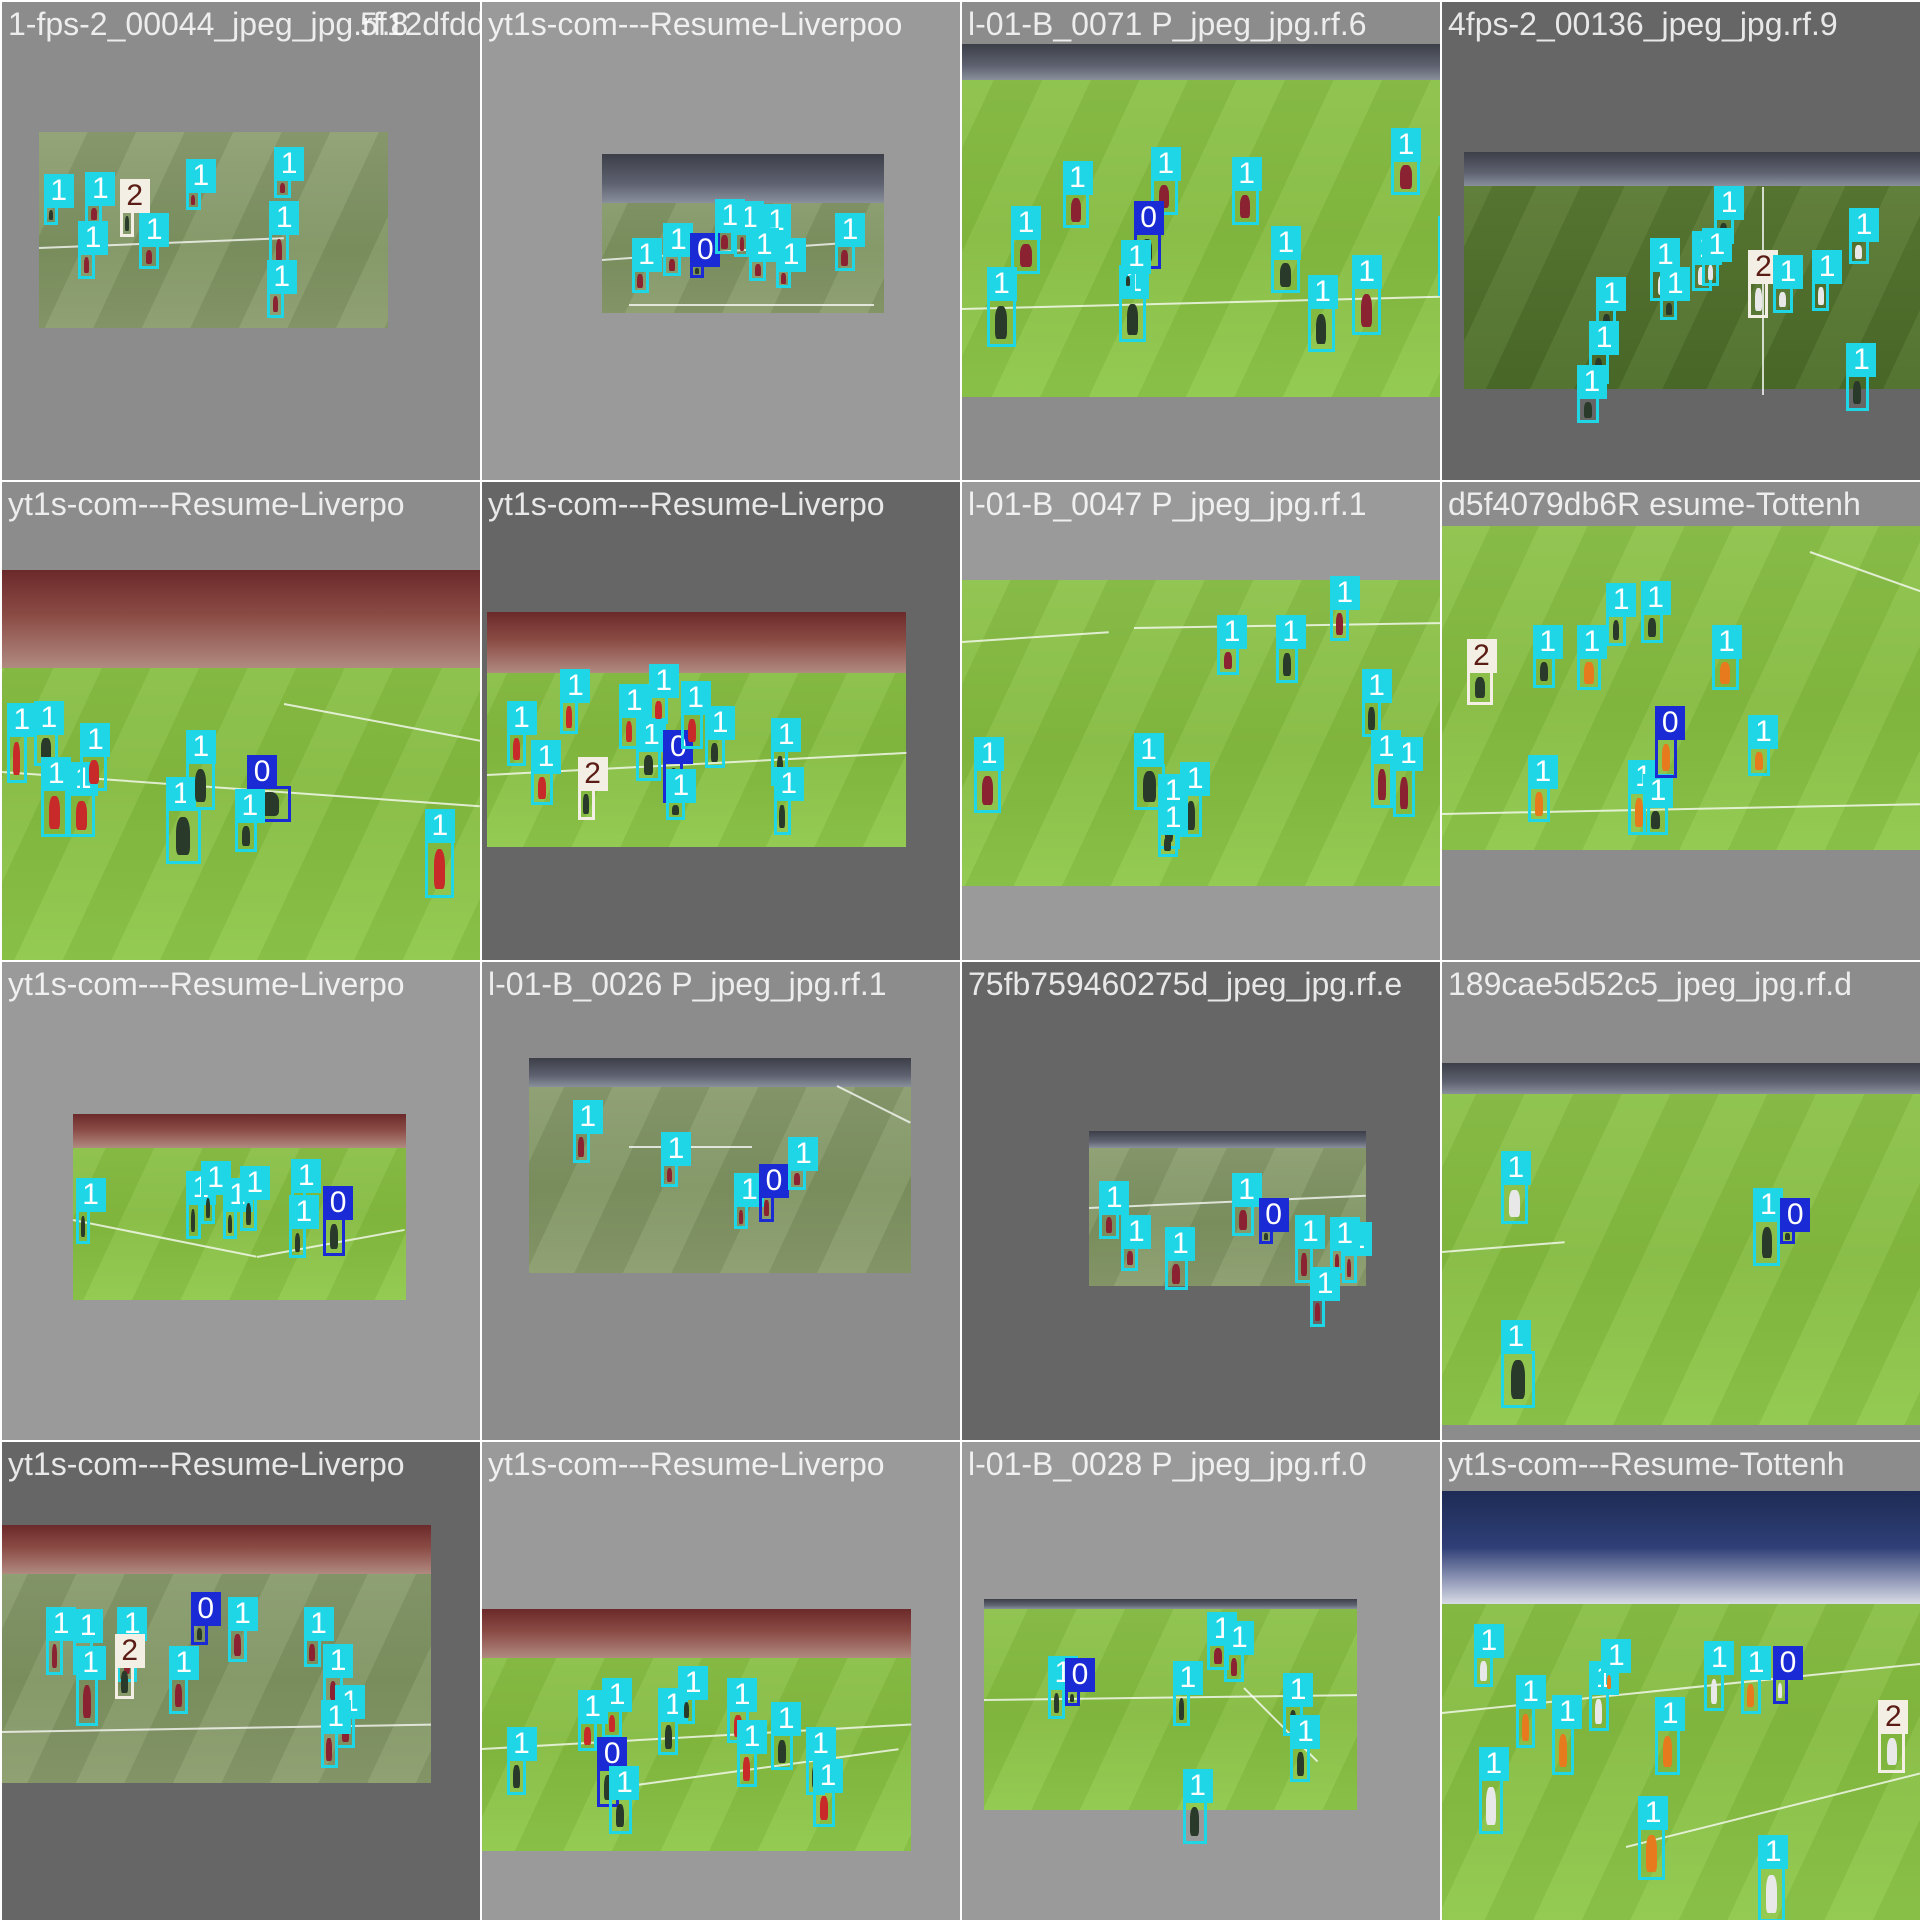 The height and width of the screenshot is (1920, 1920). I want to click on pitch-frame, so click(216, 1654).